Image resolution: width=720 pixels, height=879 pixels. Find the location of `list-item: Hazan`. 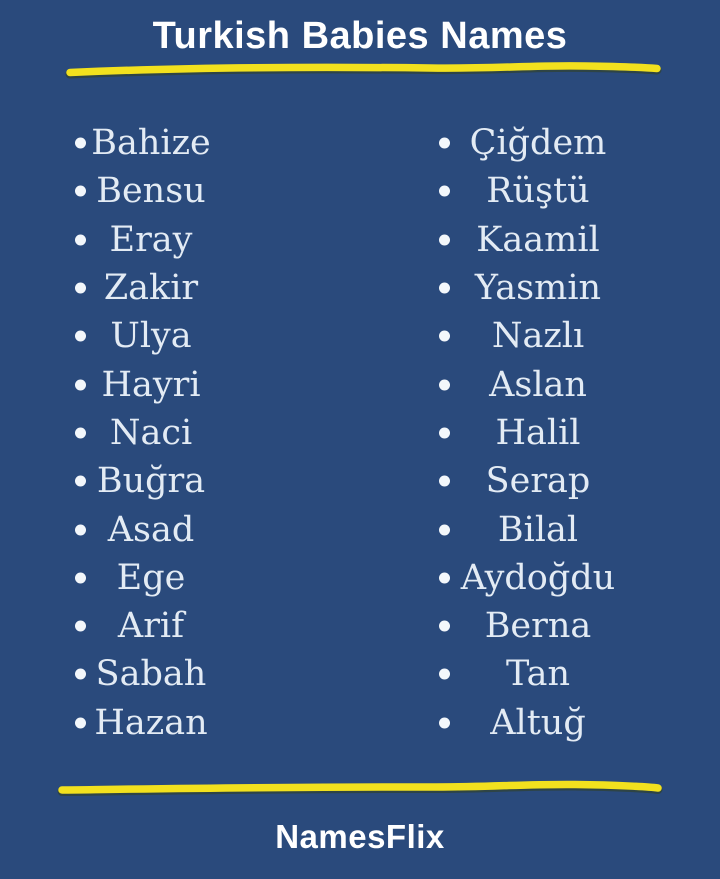

list-item: Hazan is located at coordinates (151, 723).